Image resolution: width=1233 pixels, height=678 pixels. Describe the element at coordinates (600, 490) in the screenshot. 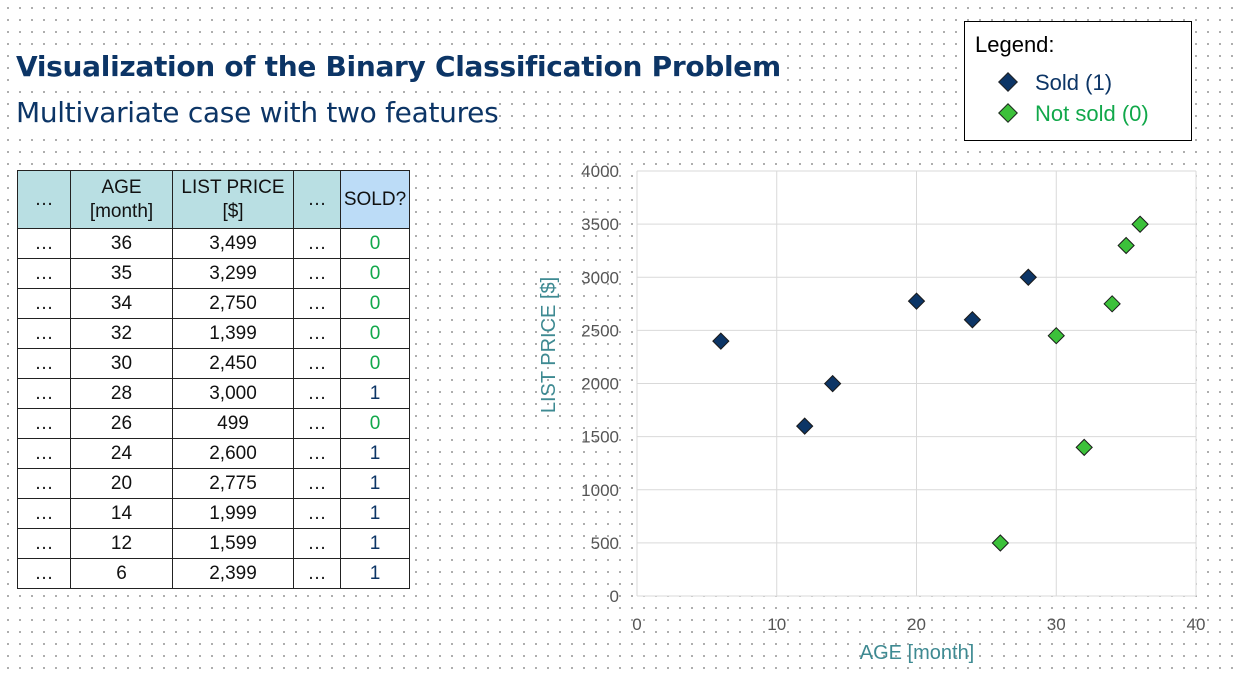

I see `y-tick-label: 1000` at that location.